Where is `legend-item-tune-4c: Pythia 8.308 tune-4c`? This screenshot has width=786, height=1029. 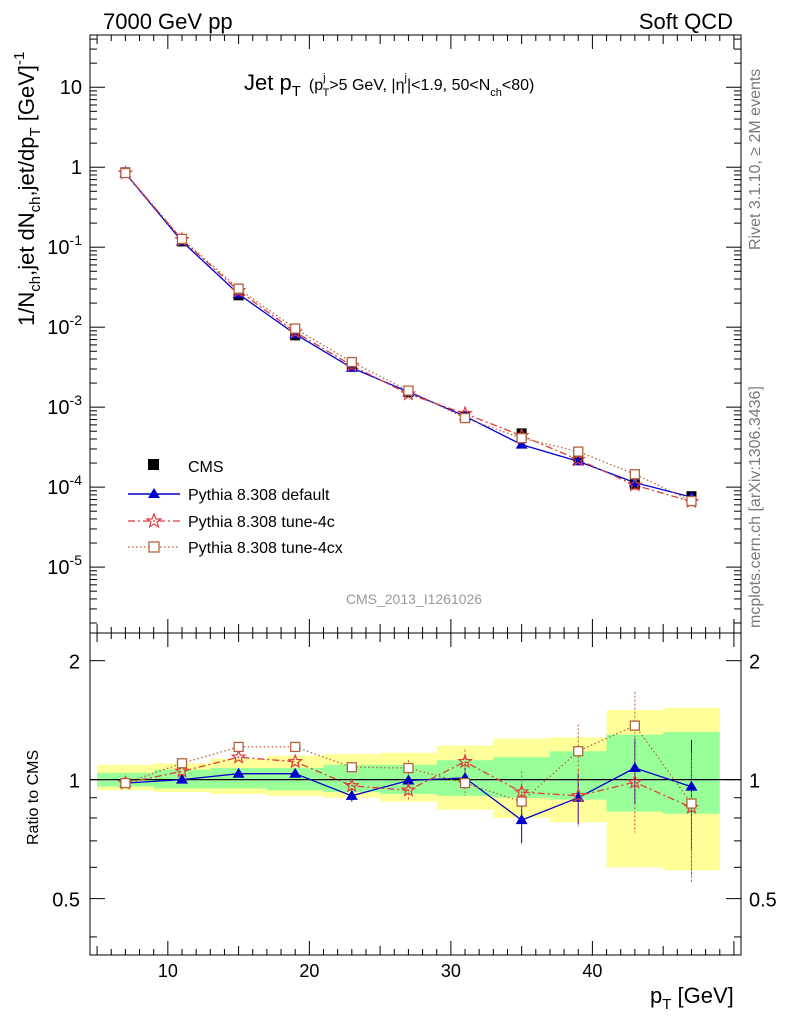
legend-item-tune-4c: Pythia 8.308 tune-4c is located at coordinates (231, 521).